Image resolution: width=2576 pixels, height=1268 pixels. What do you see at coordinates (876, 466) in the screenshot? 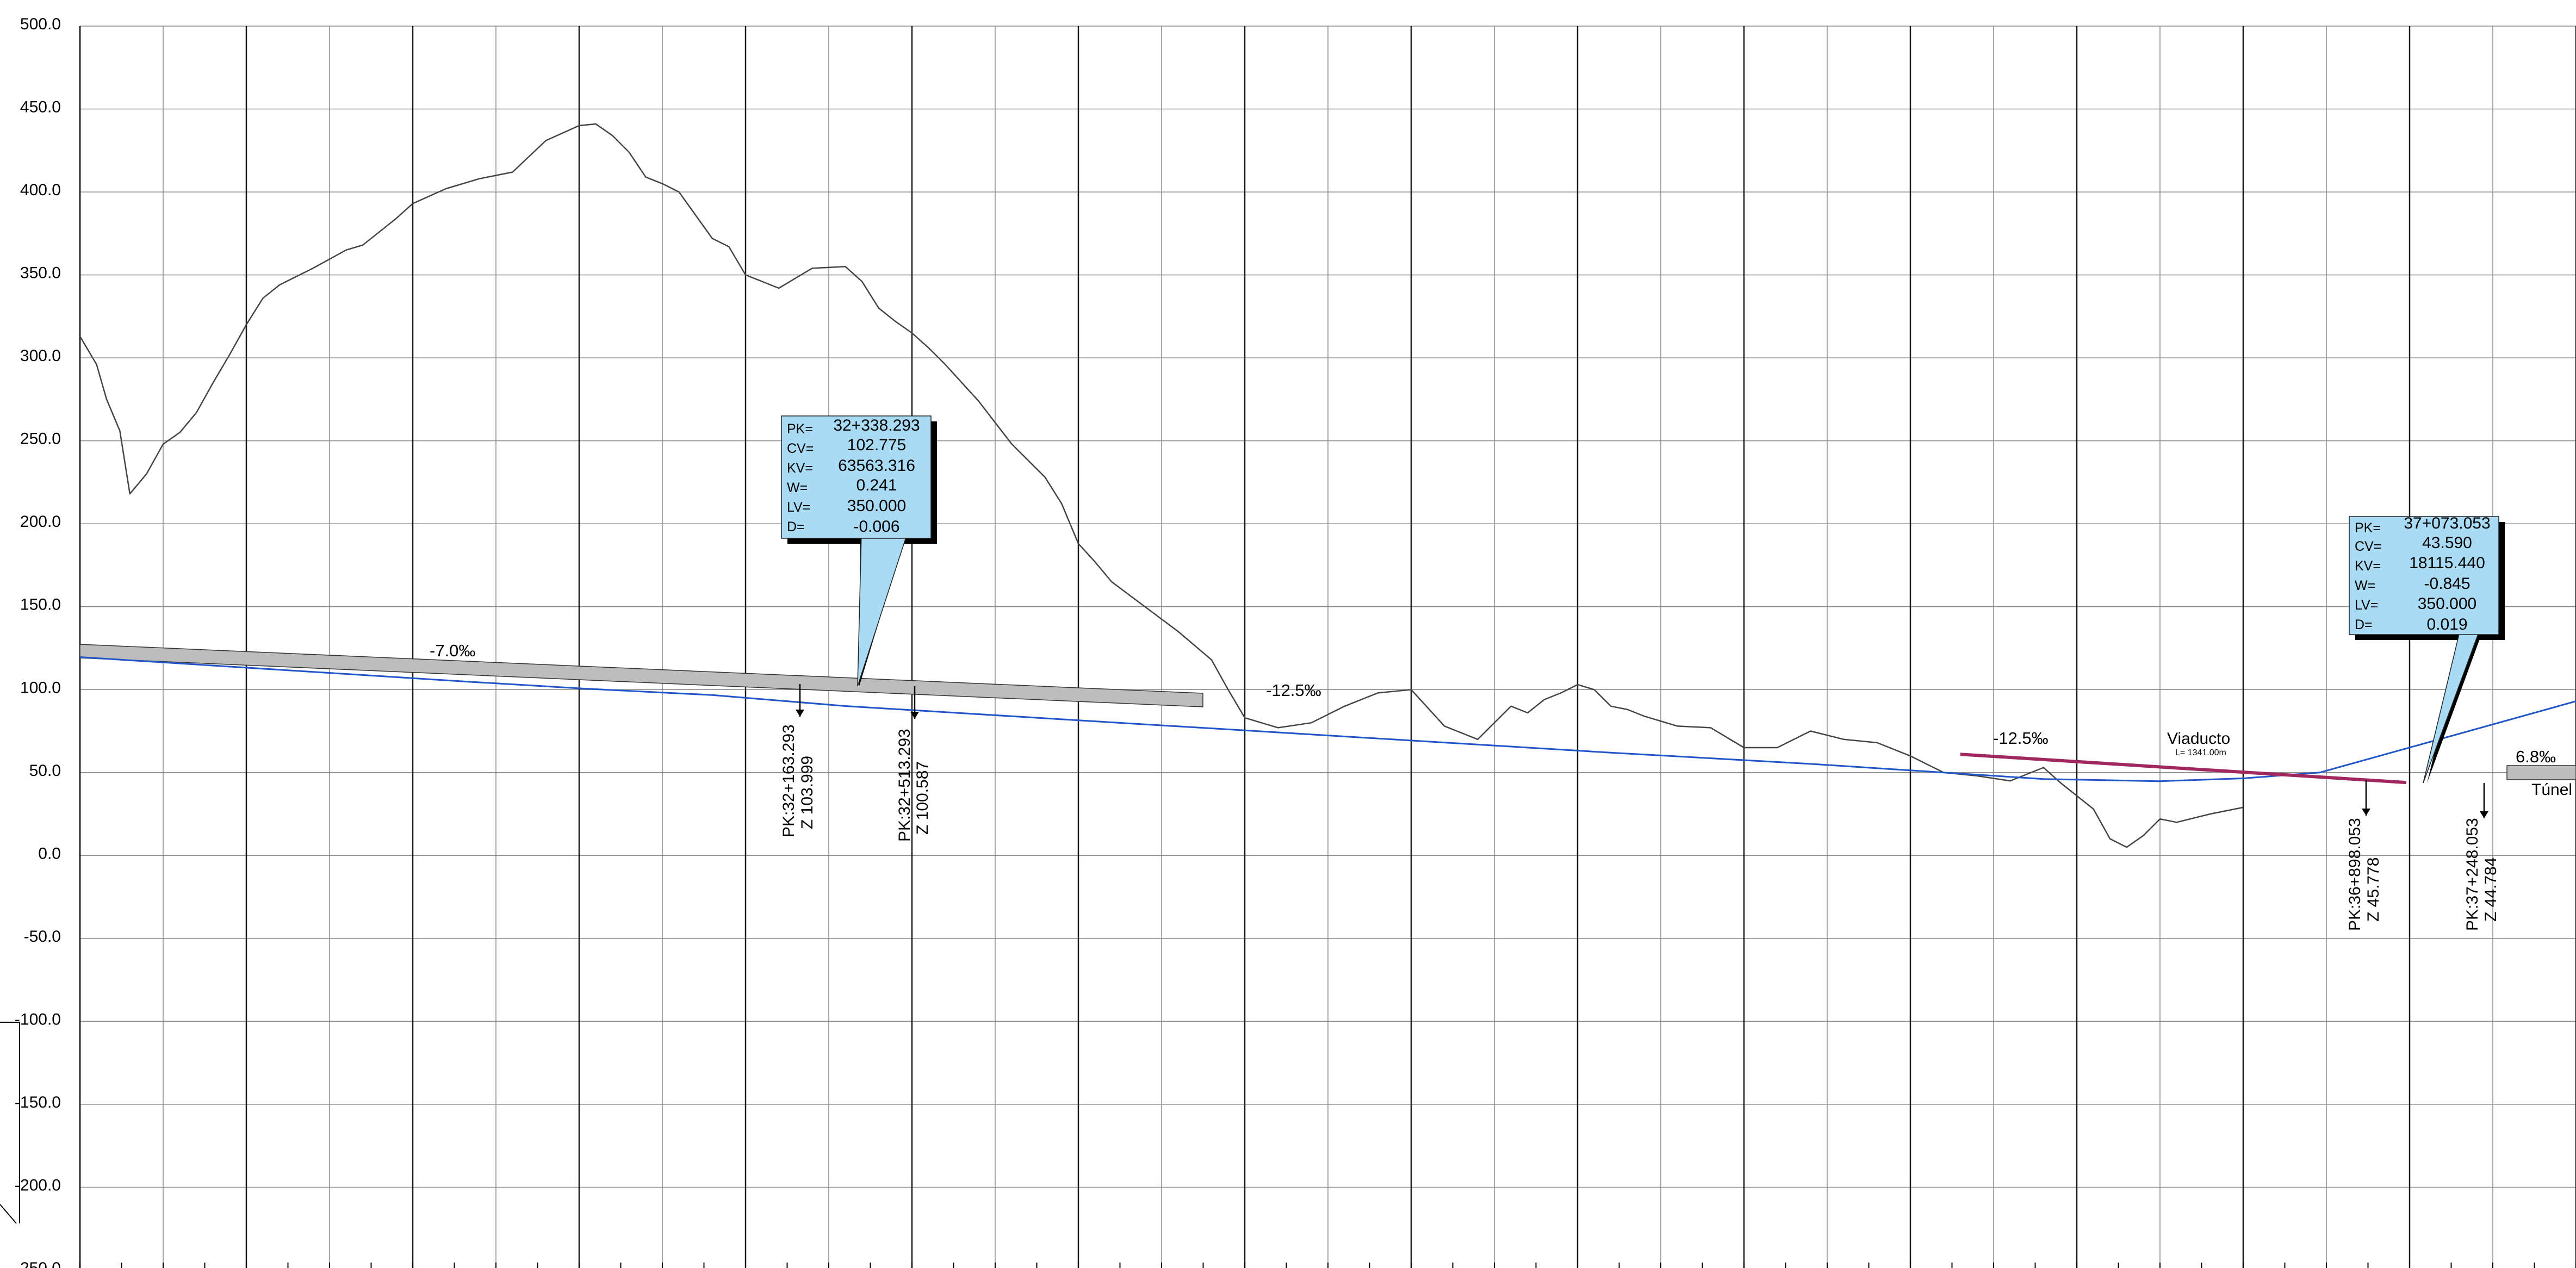
I see `curve-box-value: 63563.316` at bounding box center [876, 466].